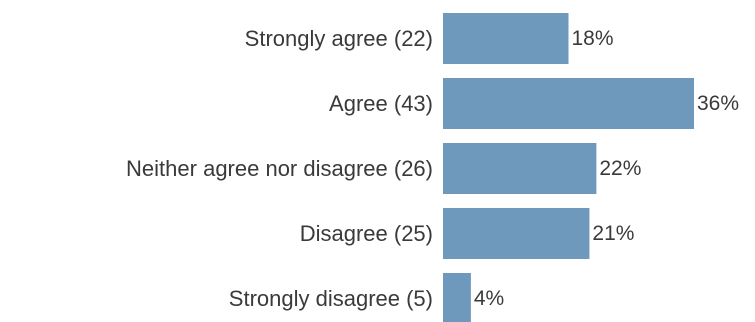 The width and height of the screenshot is (755, 322). What do you see at coordinates (620, 168) in the screenshot?
I see `value-label: 22%` at bounding box center [620, 168].